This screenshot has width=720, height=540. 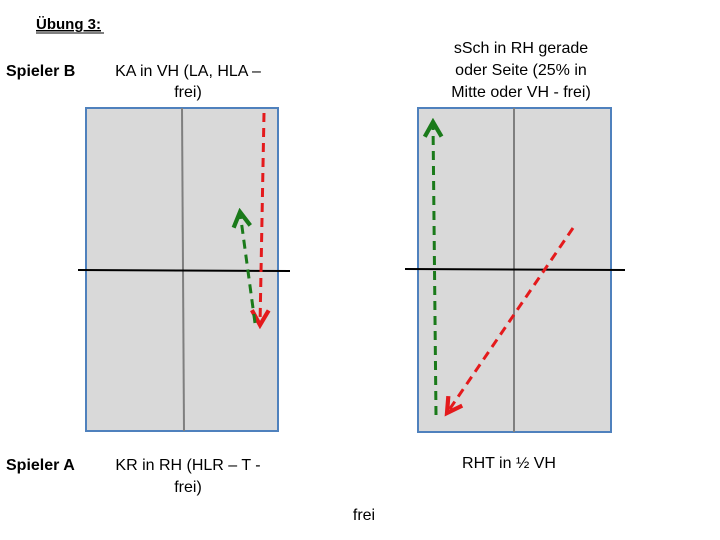 I want to click on title: Übung 3:, so click(x=68, y=24).